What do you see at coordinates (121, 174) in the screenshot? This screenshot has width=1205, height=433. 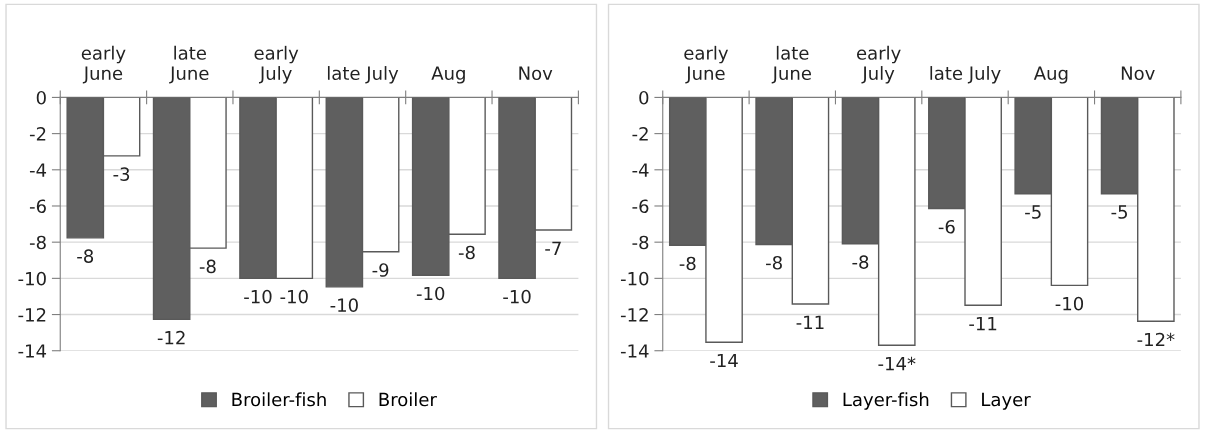 I see `data-label: -3` at bounding box center [121, 174].